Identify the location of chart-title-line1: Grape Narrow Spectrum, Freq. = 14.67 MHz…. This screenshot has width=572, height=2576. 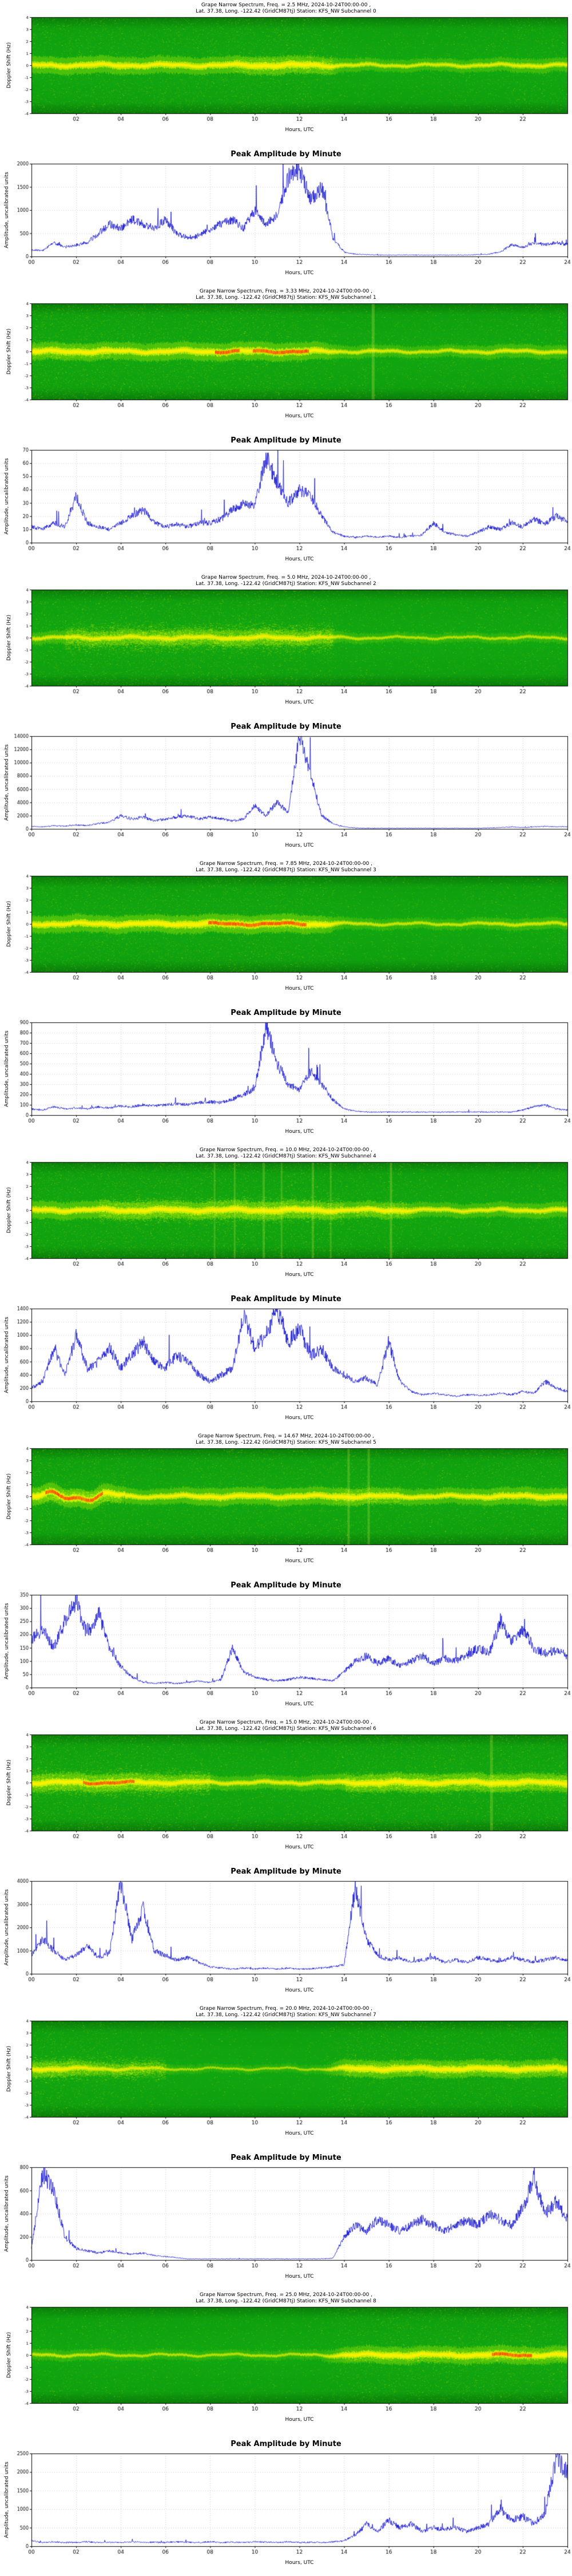
(286, 1436).